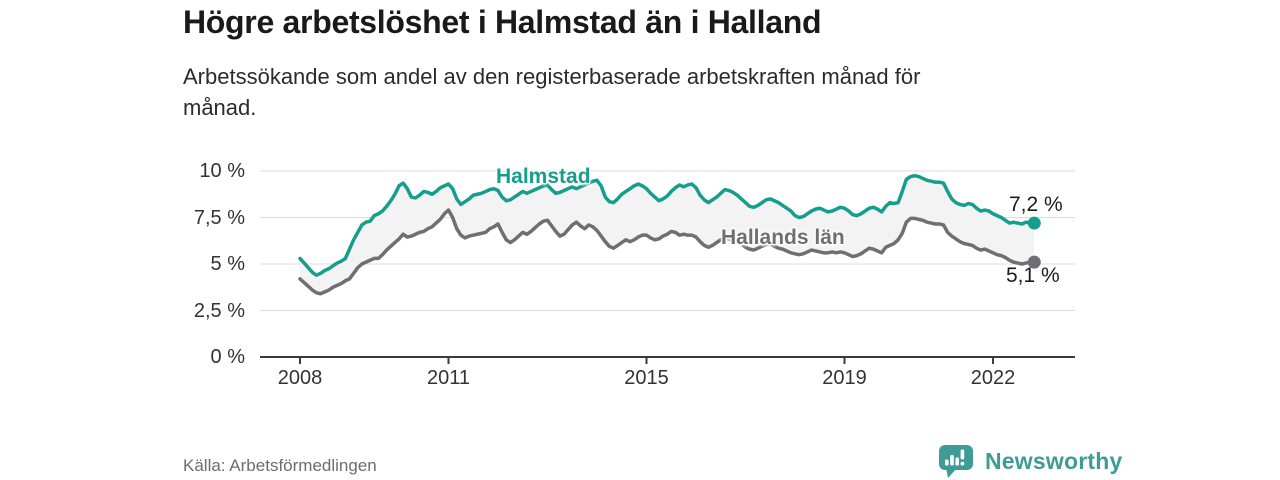  I want to click on bar-chart-badge-icon, so click(956, 461).